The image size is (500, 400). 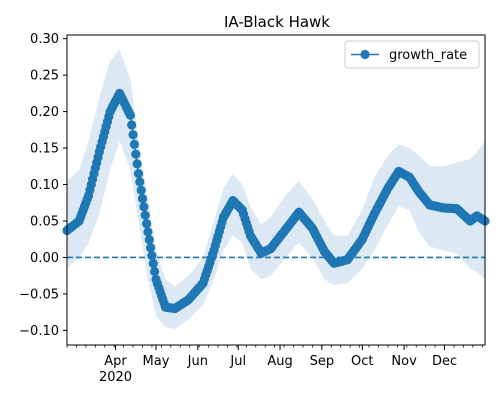 What do you see at coordinates (237, 361) in the screenshot?
I see `x-tick-label: Jul` at bounding box center [237, 361].